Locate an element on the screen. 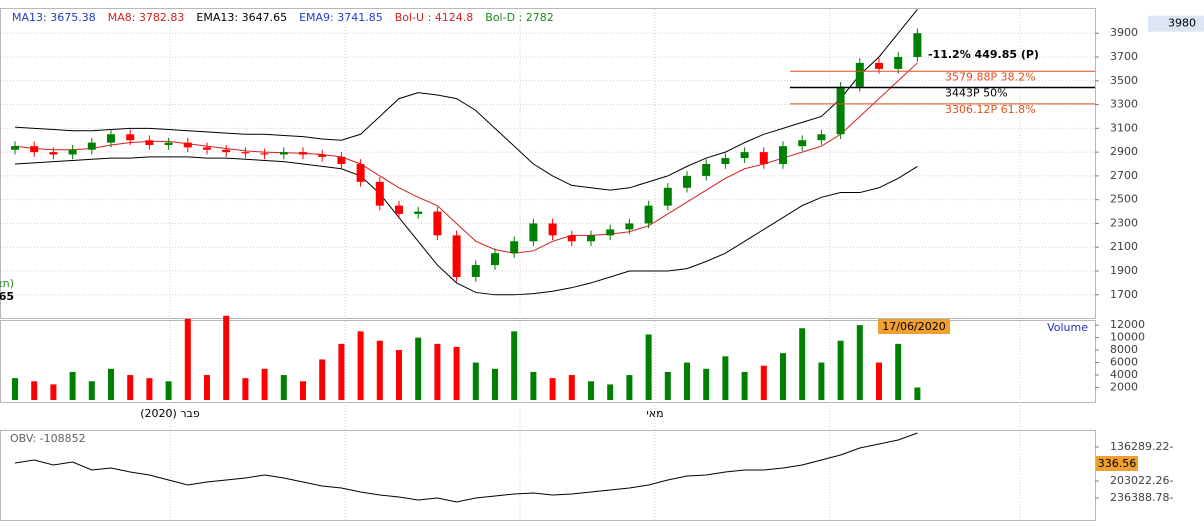  obv-badge is located at coordinates (1117, 463).